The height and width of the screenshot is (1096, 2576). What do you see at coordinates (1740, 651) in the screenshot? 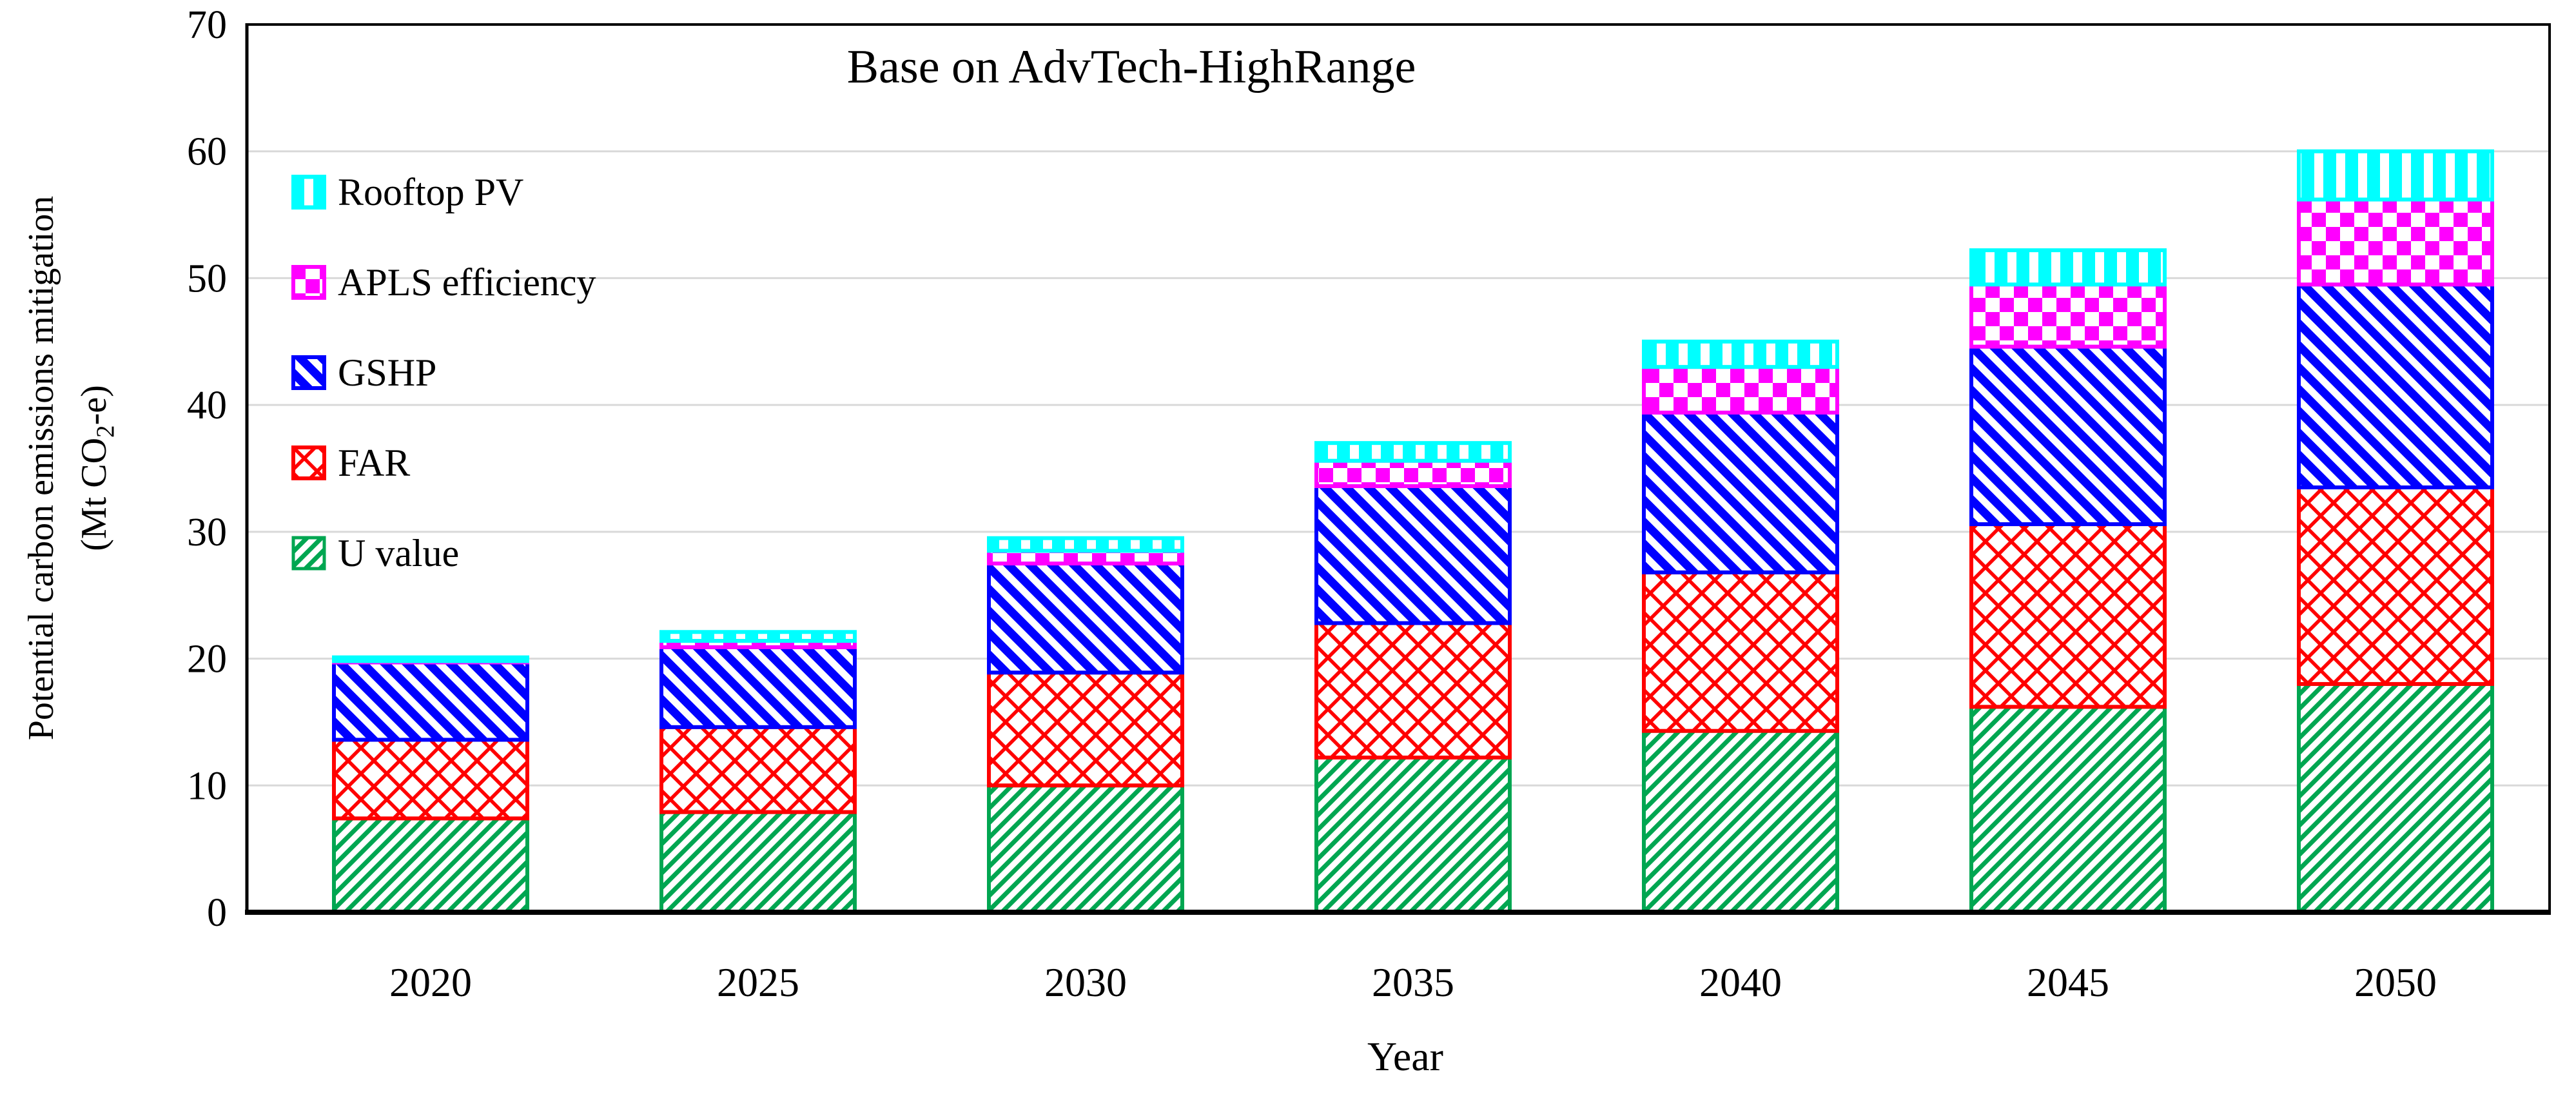
I see `bar-segment-2040-far` at bounding box center [1740, 651].